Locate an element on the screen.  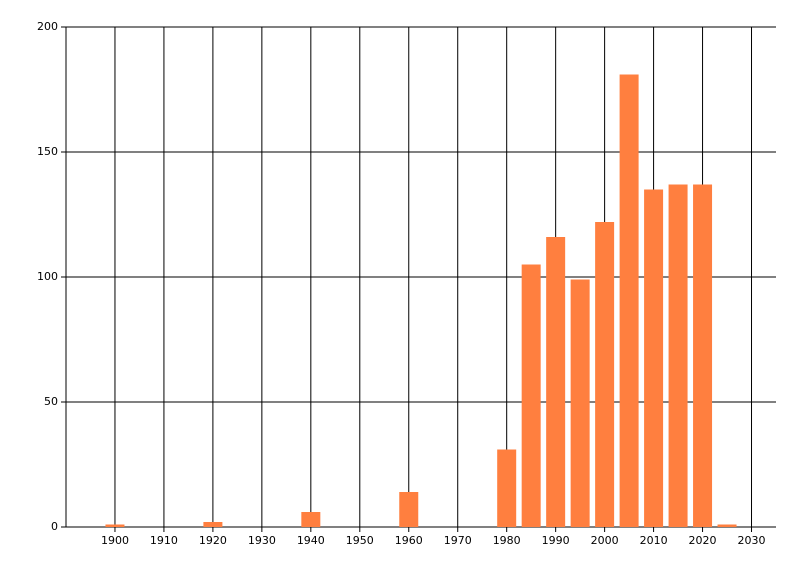
x-tick-label: 1910 is located at coordinates (164, 540).